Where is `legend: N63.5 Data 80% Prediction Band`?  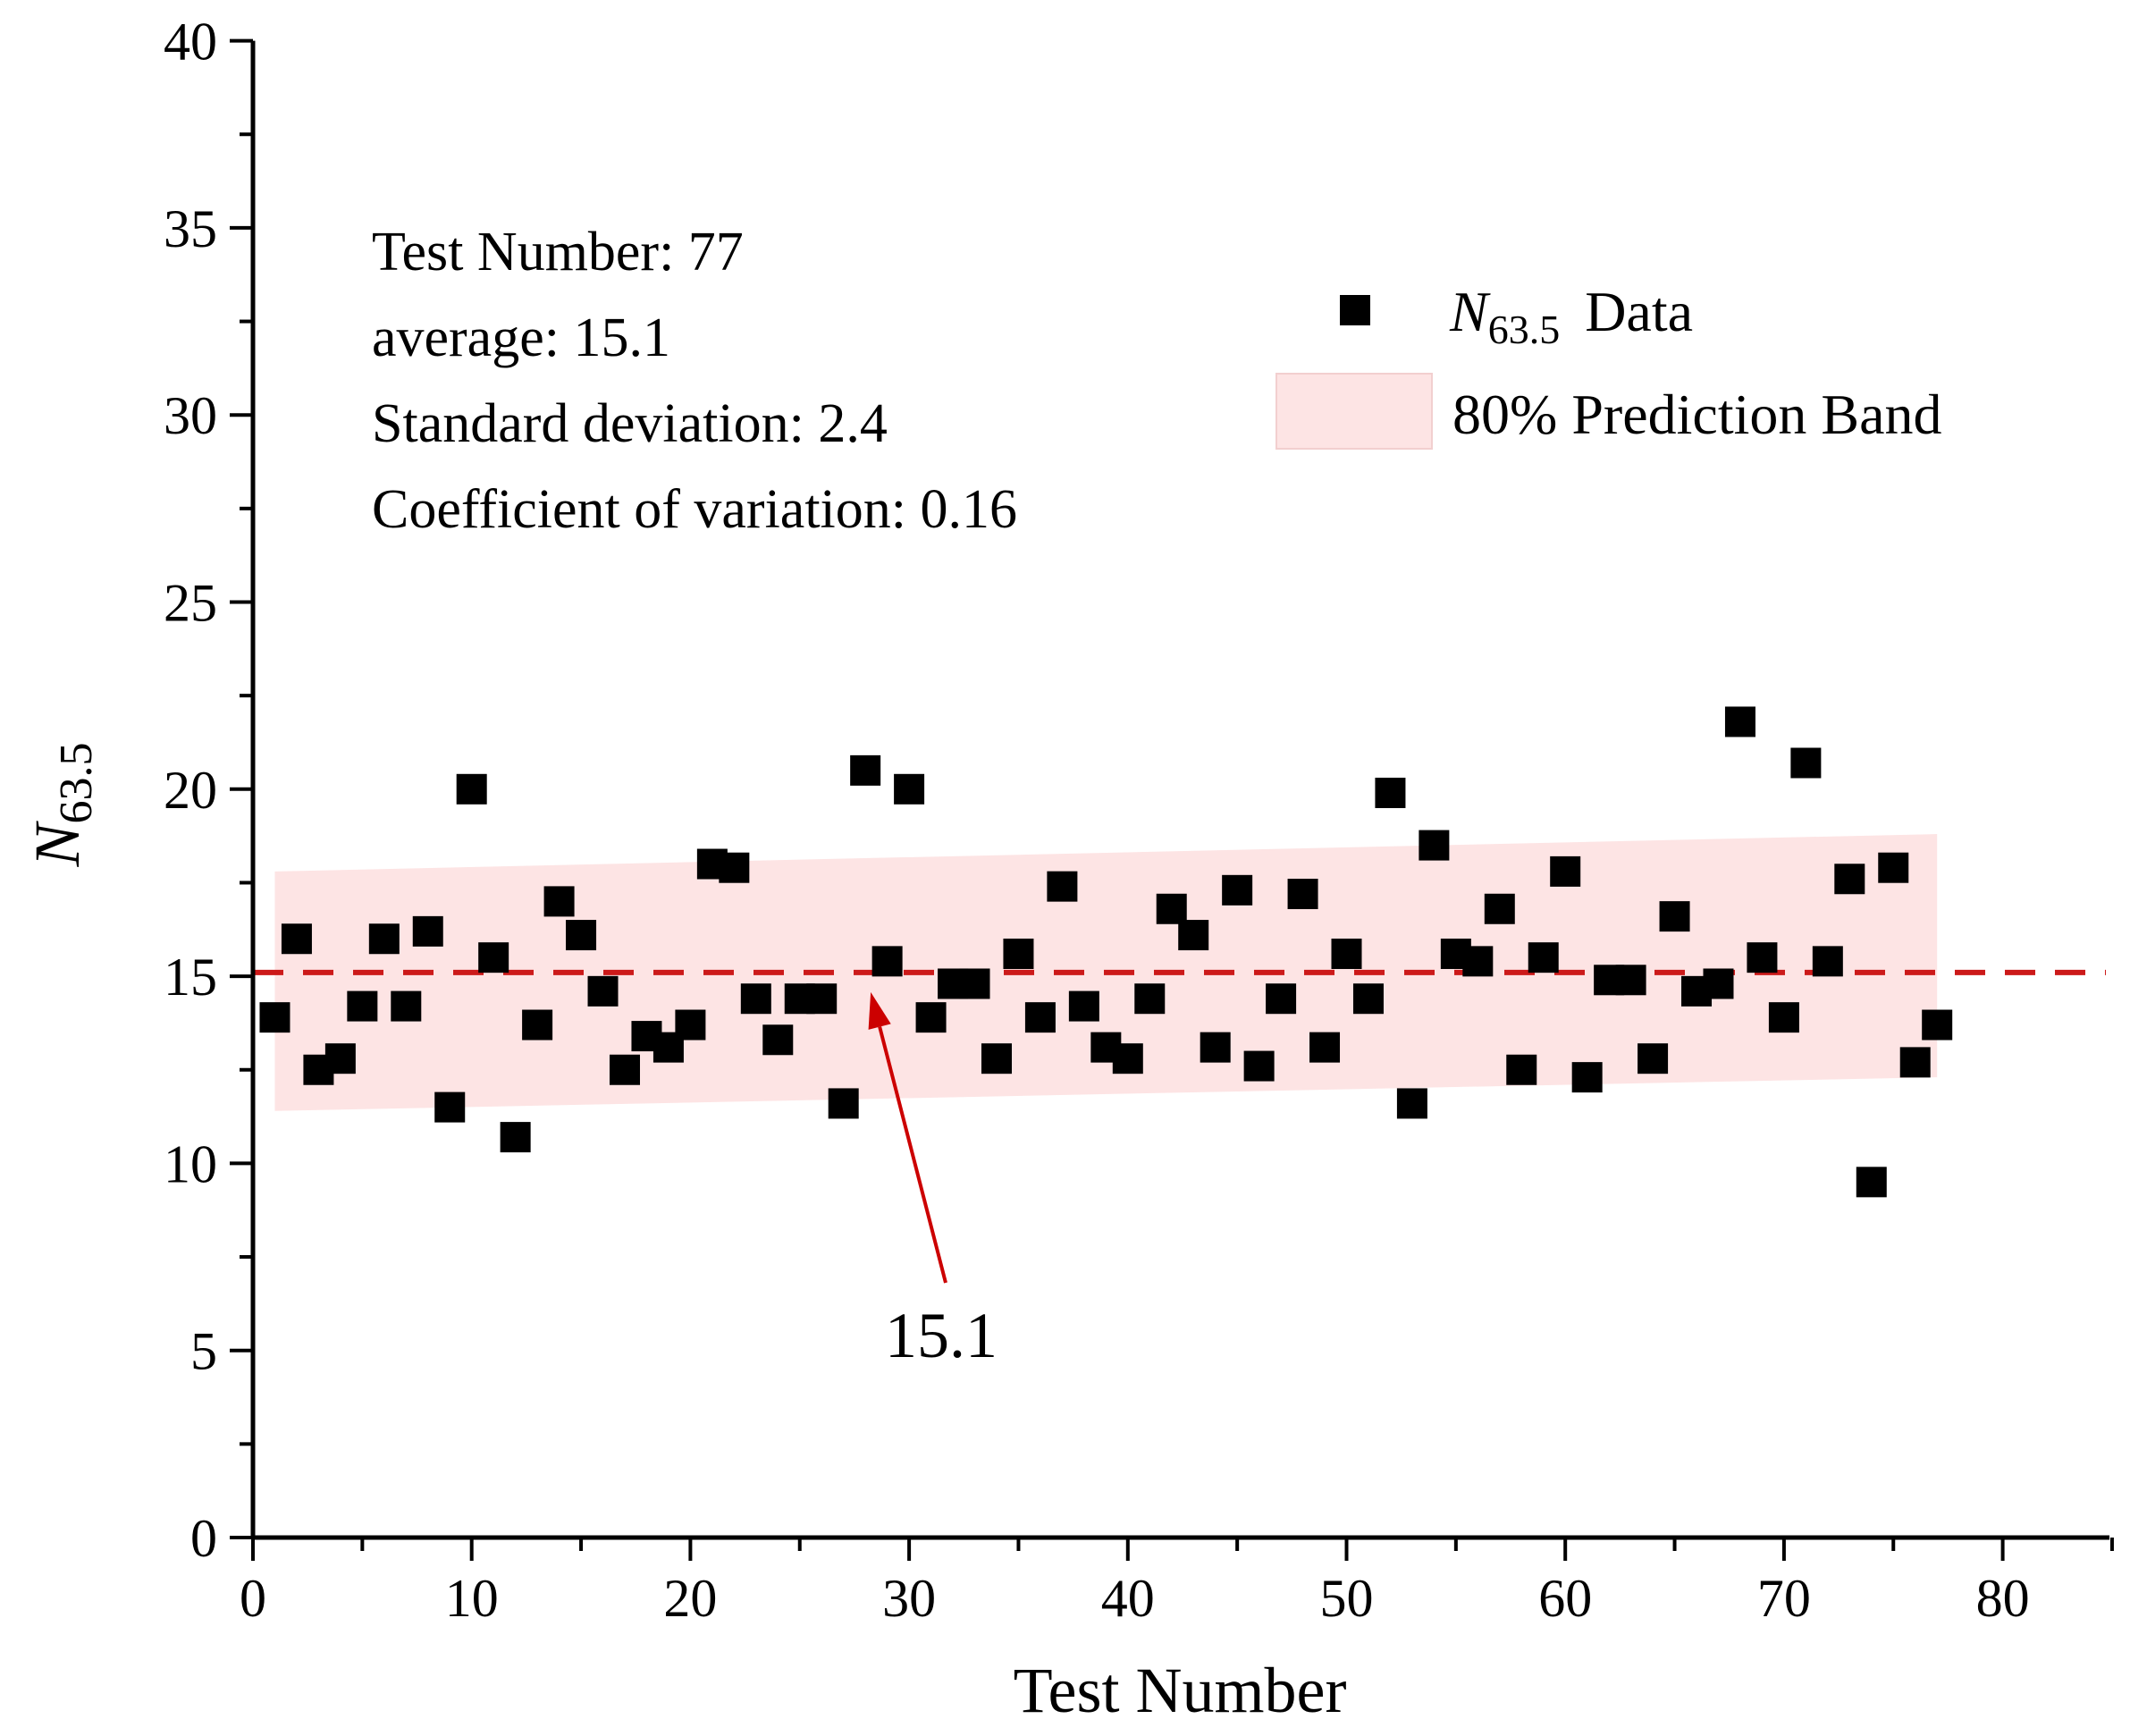
legend: N63.5 Data 80% Prediction Band is located at coordinates (1608, 365).